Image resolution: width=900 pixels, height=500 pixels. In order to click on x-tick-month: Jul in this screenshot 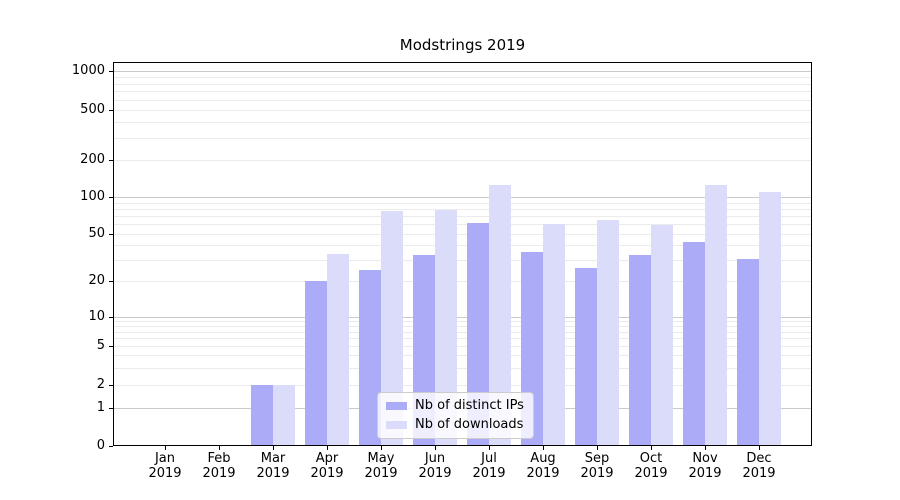, I will do `click(489, 458)`.